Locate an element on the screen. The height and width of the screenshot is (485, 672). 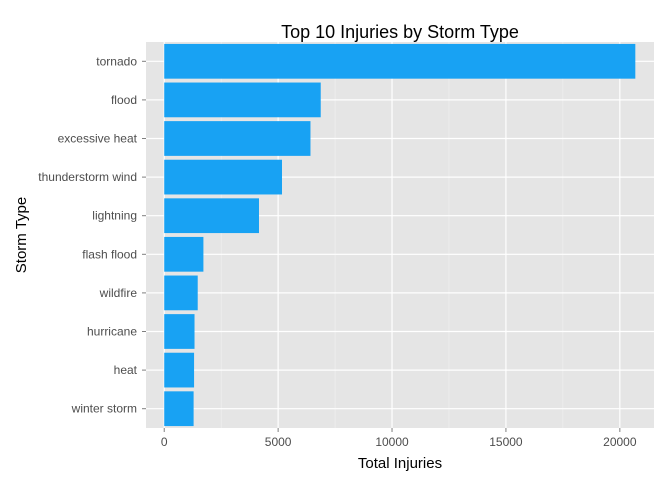
chart-title: Top 10 Injuries by Storm Type is located at coordinates (400, 32).